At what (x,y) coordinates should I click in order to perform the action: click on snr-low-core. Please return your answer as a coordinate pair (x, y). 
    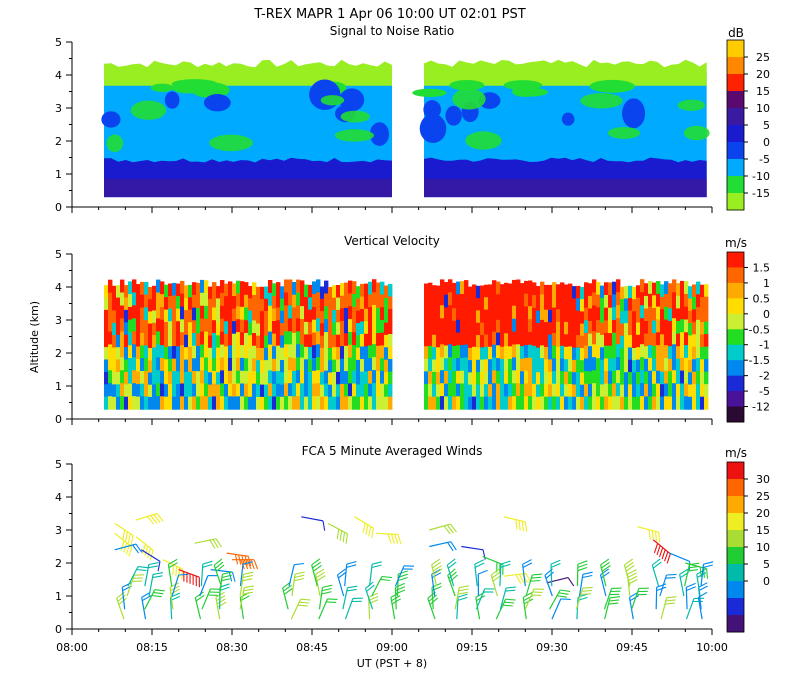
    Looking at the image, I should click on (248, 188).